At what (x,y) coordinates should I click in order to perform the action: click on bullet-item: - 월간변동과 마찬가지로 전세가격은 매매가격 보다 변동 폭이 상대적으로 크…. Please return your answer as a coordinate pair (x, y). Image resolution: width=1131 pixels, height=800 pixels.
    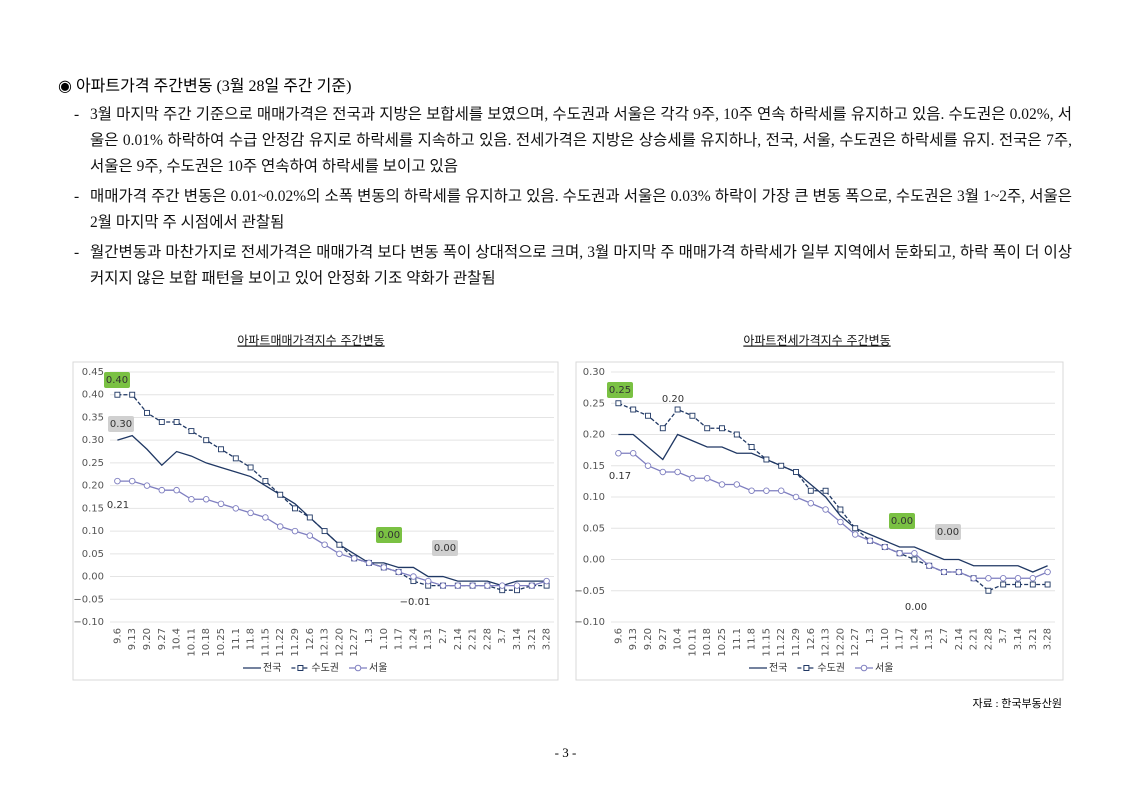
    Looking at the image, I should click on (573, 266).